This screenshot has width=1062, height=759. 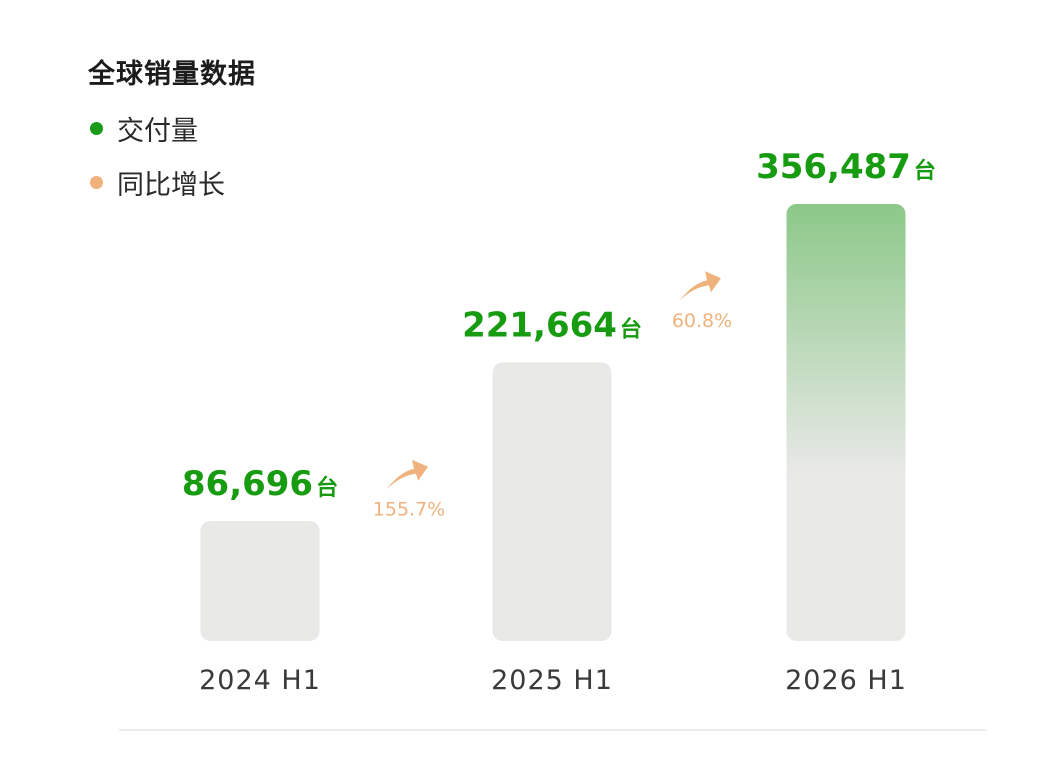 What do you see at coordinates (260, 581) in the screenshot?
I see `bar-2024-h1` at bounding box center [260, 581].